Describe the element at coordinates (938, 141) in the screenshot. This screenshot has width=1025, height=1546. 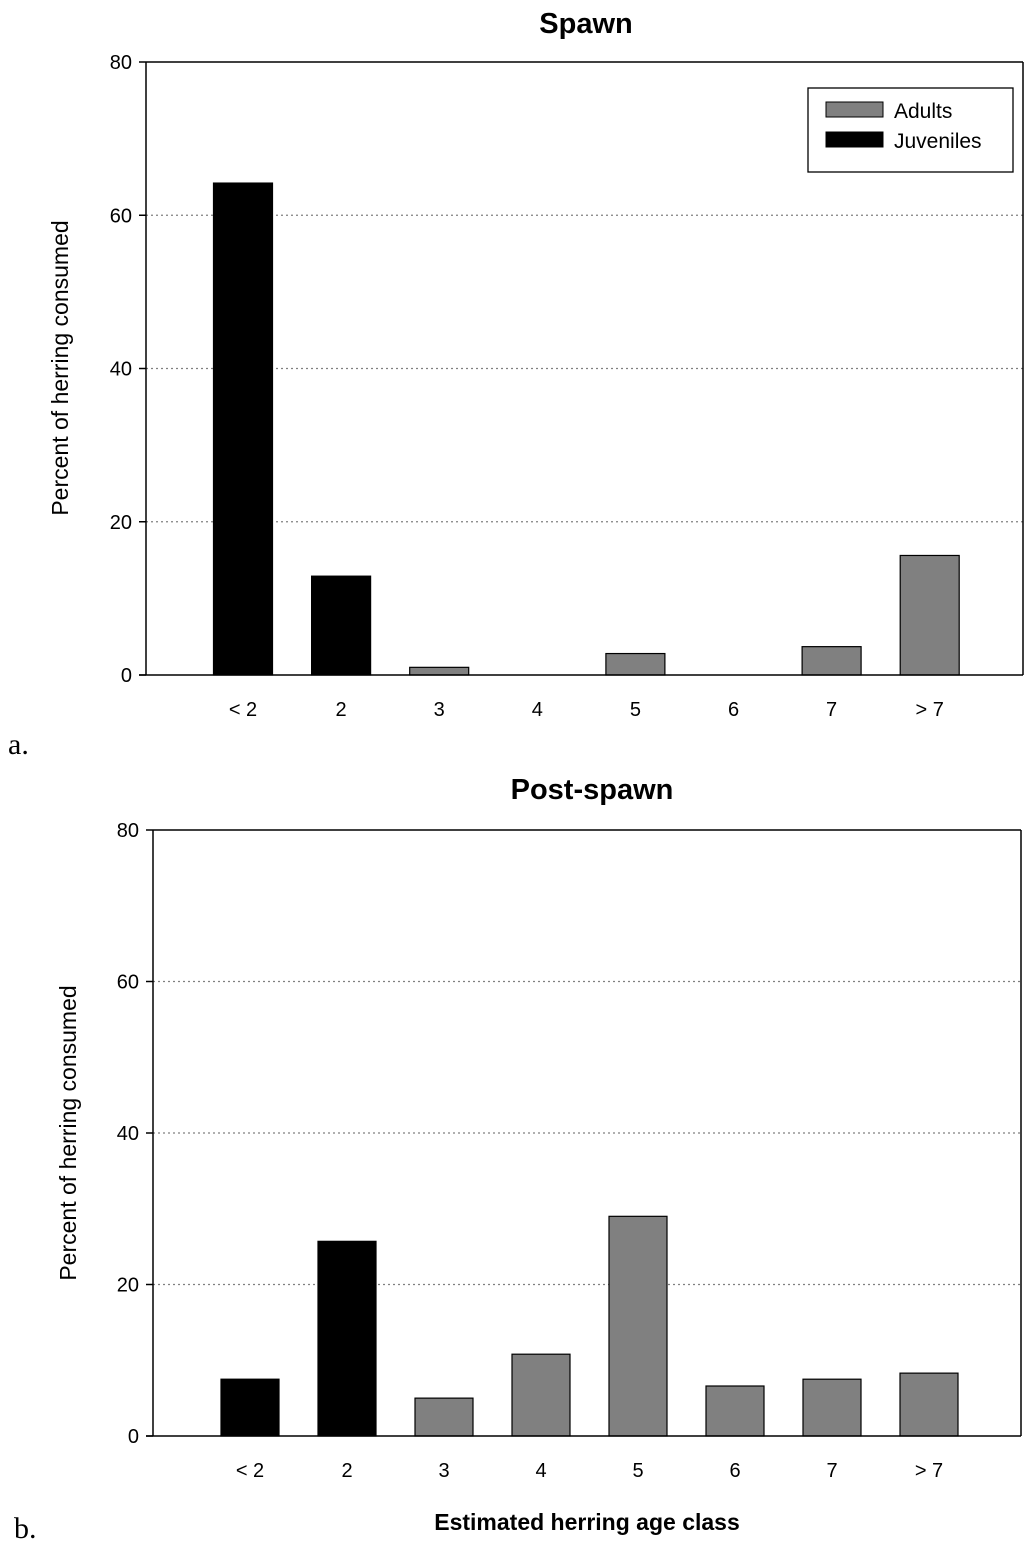
I see `legend-label-juveniles: Juveniles` at that location.